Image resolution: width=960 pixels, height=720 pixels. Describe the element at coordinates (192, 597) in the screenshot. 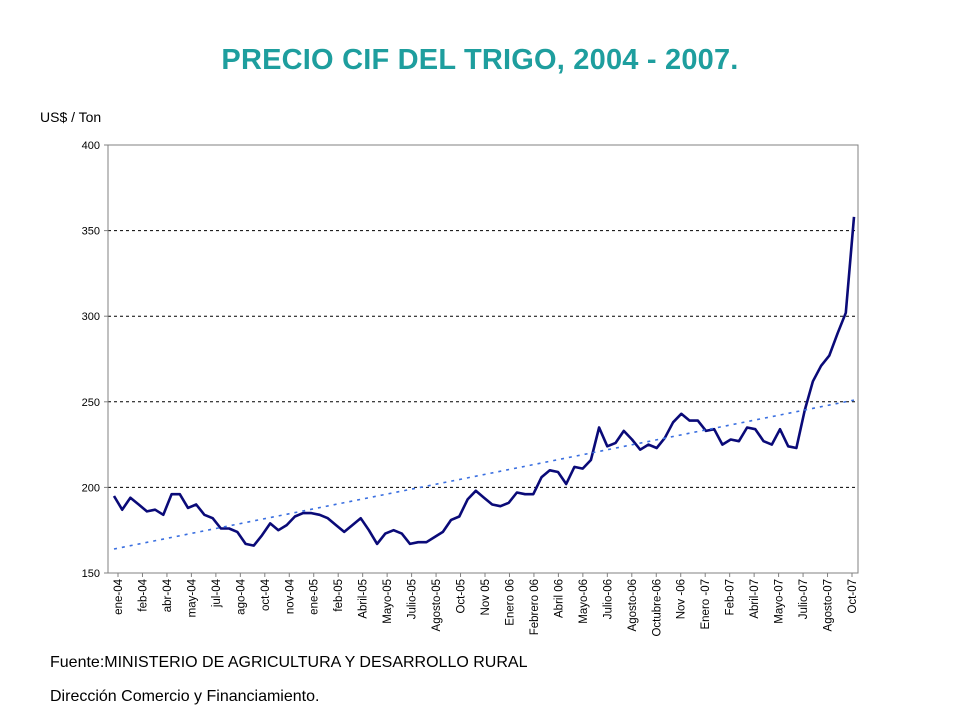

I see `x-tick-label: may-04` at that location.